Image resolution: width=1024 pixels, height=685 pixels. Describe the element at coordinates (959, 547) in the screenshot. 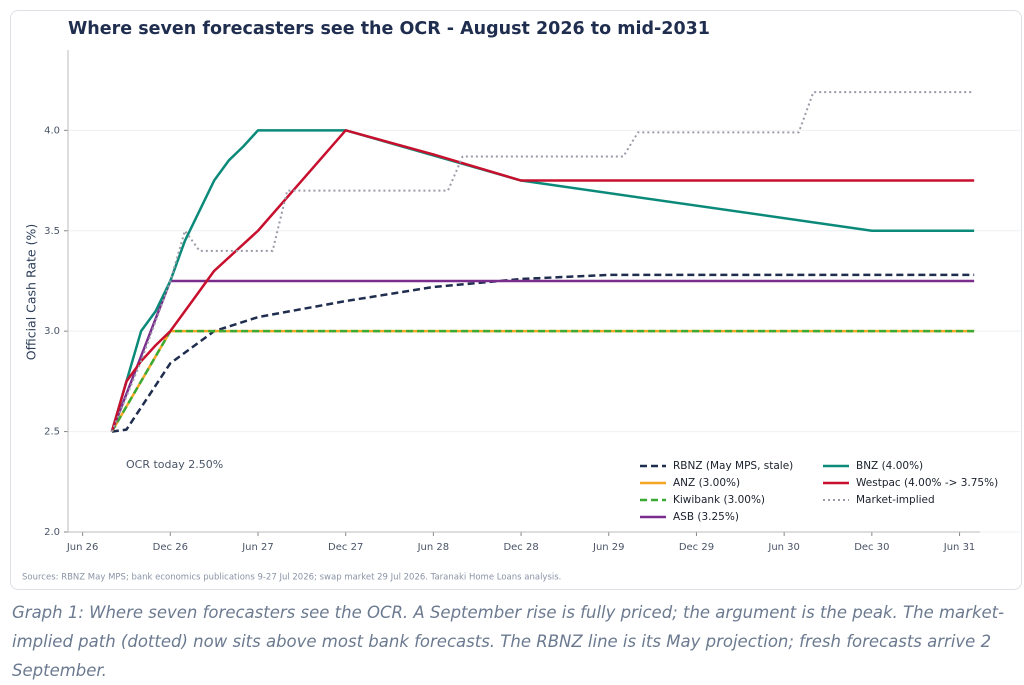

I see `x-tick-label: Jun 31` at that location.